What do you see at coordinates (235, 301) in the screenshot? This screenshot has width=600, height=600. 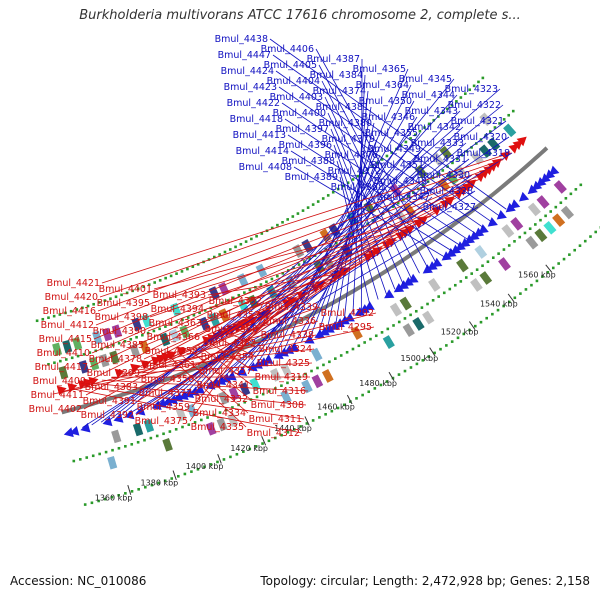 I see `reverse-gene-label: Bmul_4352` at bounding box center [235, 301].